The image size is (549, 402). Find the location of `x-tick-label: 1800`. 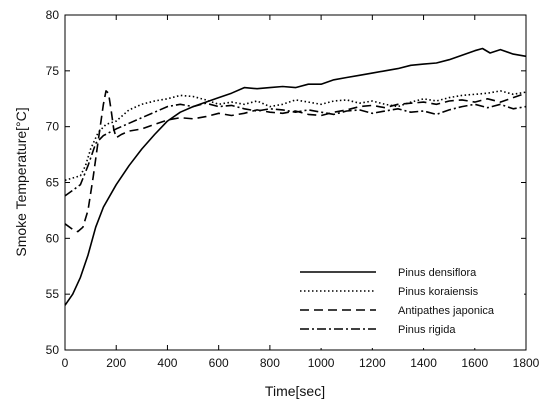

x-tick-label: 1800 is located at coordinates (526, 363).